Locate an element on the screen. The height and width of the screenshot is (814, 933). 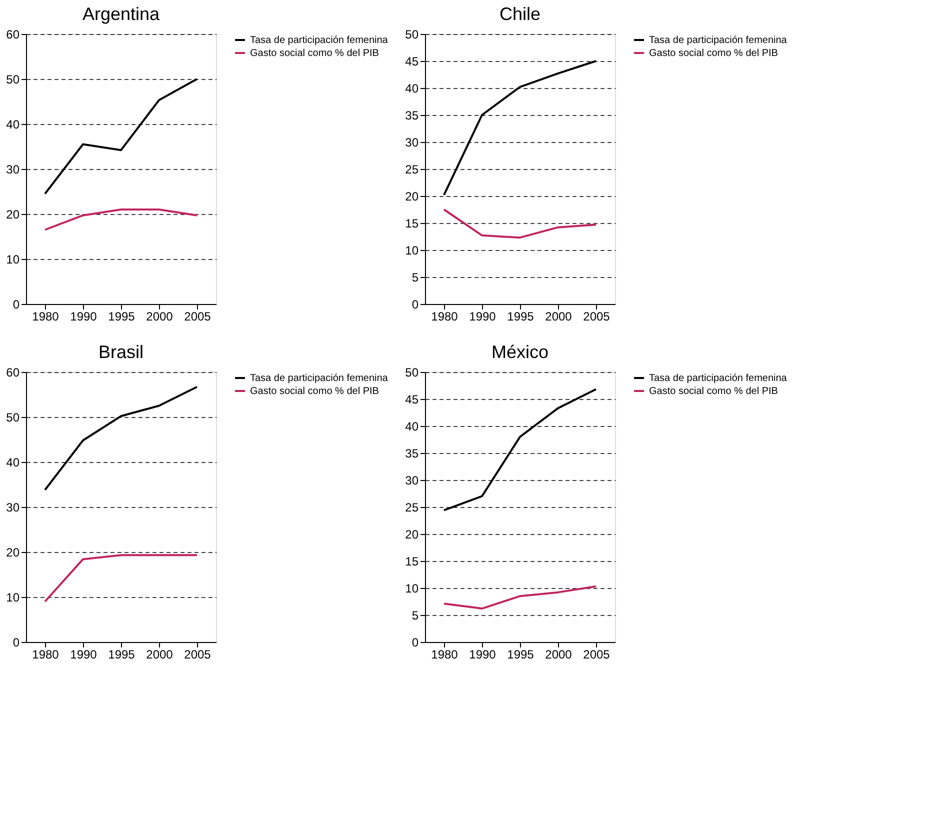
chart-title: Argentina is located at coordinates (121, 14).